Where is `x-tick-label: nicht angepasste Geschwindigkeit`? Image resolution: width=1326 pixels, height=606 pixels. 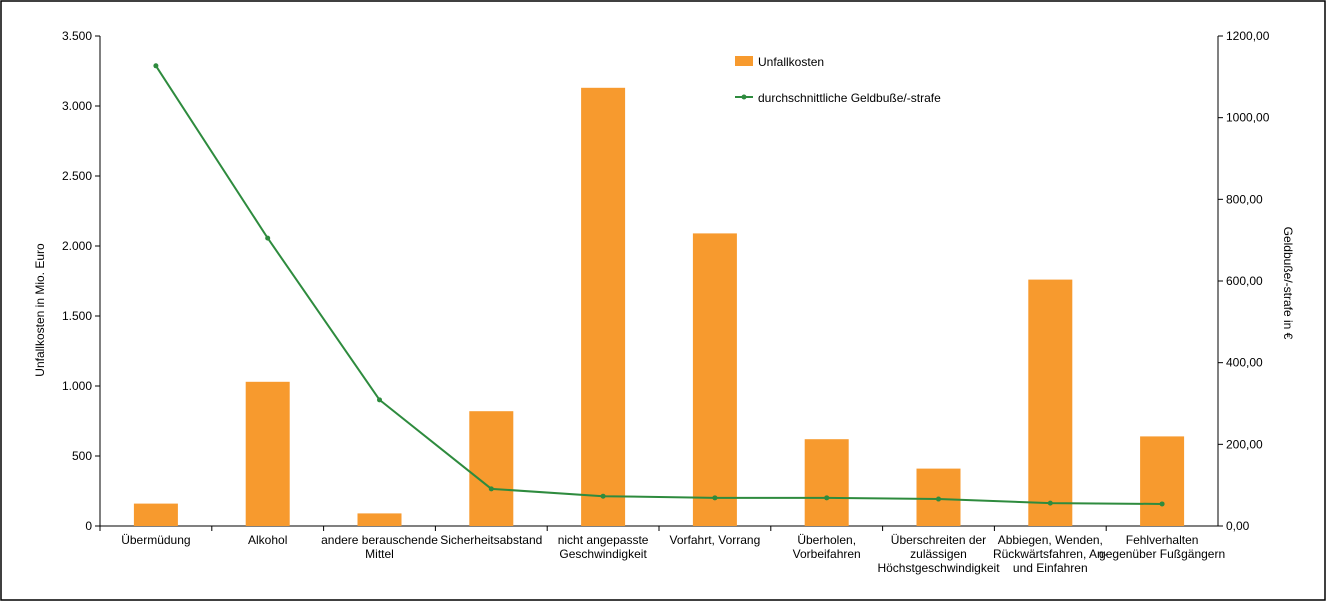 x-tick-label: nicht angepasste Geschwindigkeit is located at coordinates (603, 547).